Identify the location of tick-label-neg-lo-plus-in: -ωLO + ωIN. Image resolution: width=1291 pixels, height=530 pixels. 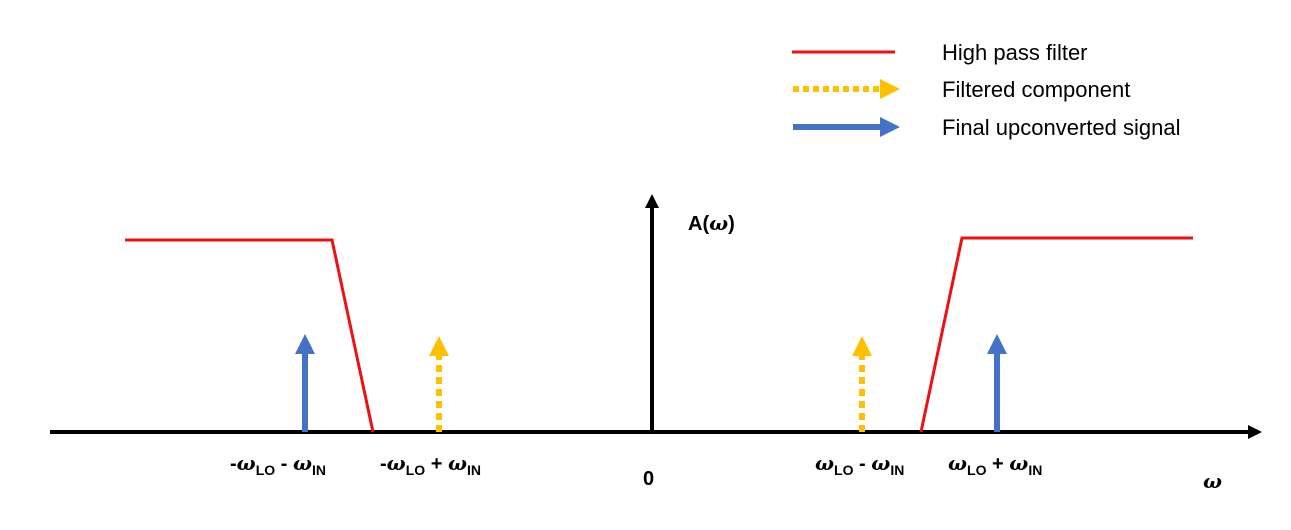
(430, 464).